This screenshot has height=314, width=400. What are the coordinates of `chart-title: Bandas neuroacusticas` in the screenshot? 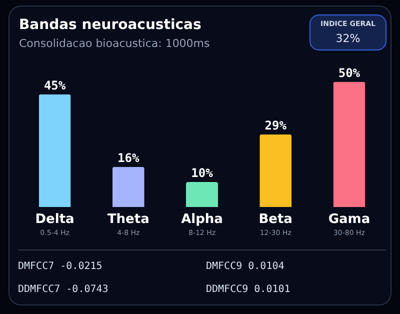 It's located at (110, 25).